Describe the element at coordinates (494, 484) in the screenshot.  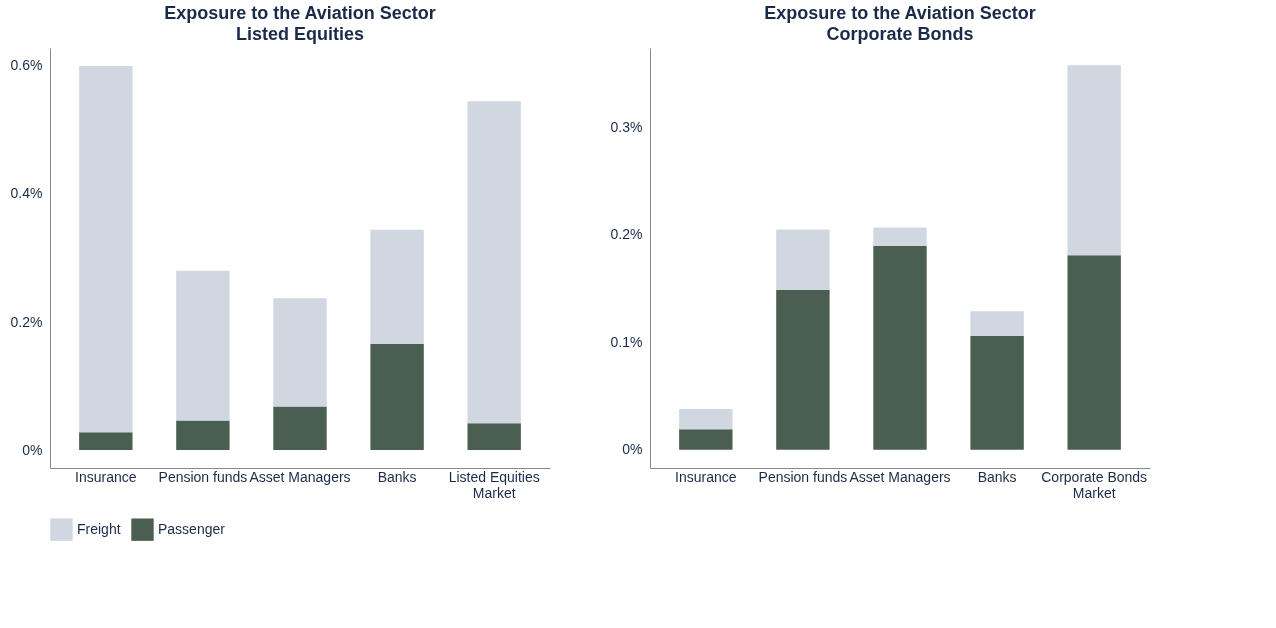
I see `x-tick-label: Listed Equities Market` at that location.